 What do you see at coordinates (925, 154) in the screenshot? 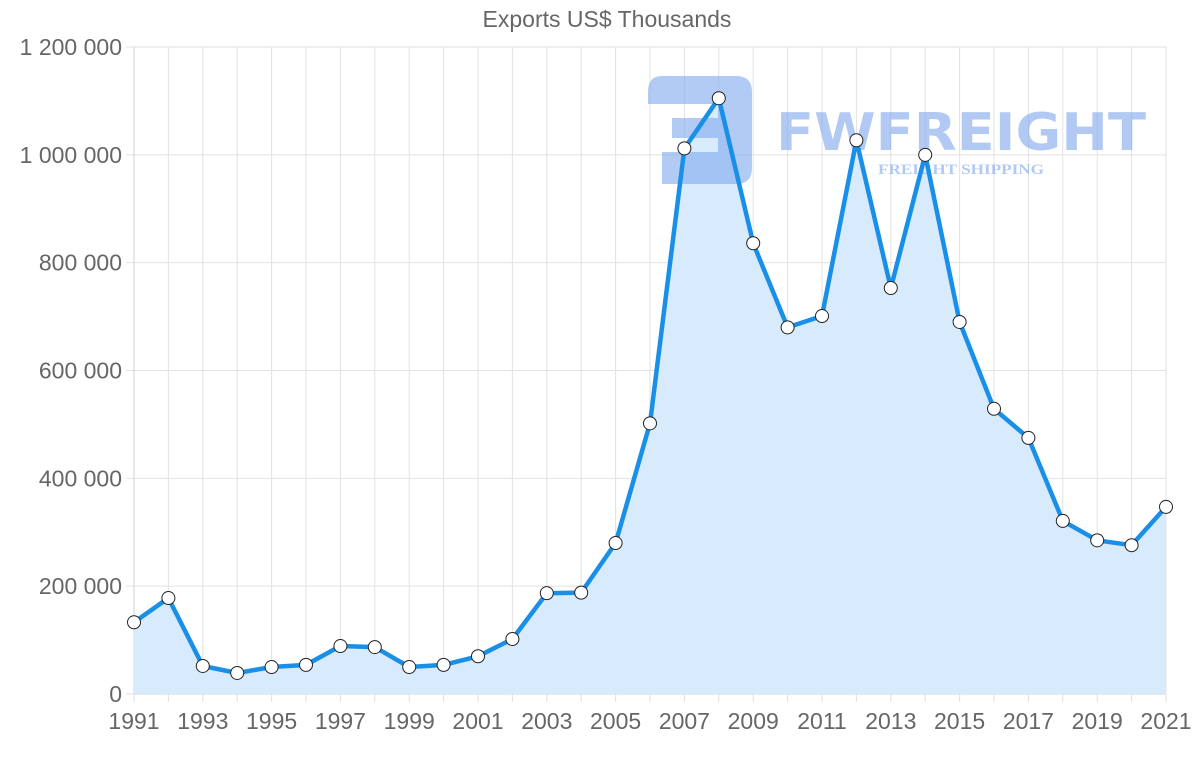
I see `data-point-2014` at bounding box center [925, 154].